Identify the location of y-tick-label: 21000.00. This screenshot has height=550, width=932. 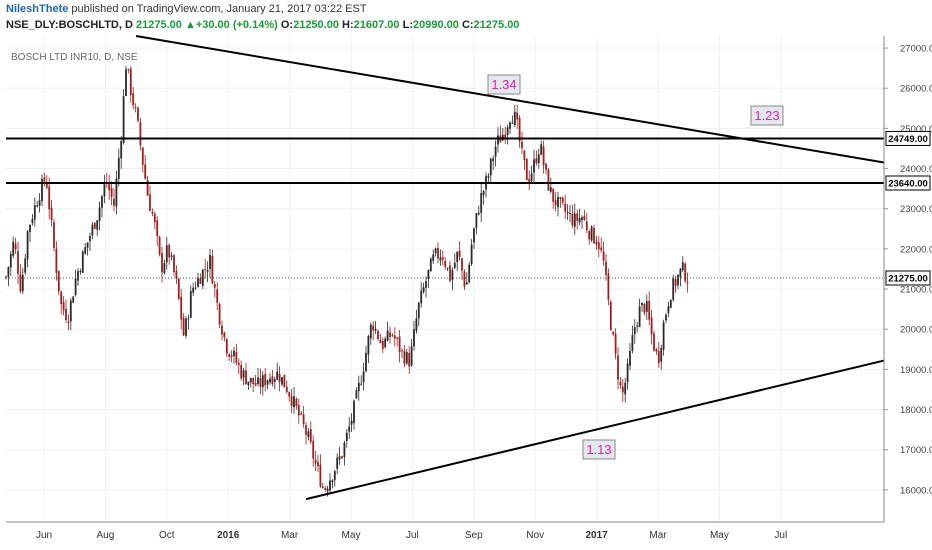
(916, 290).